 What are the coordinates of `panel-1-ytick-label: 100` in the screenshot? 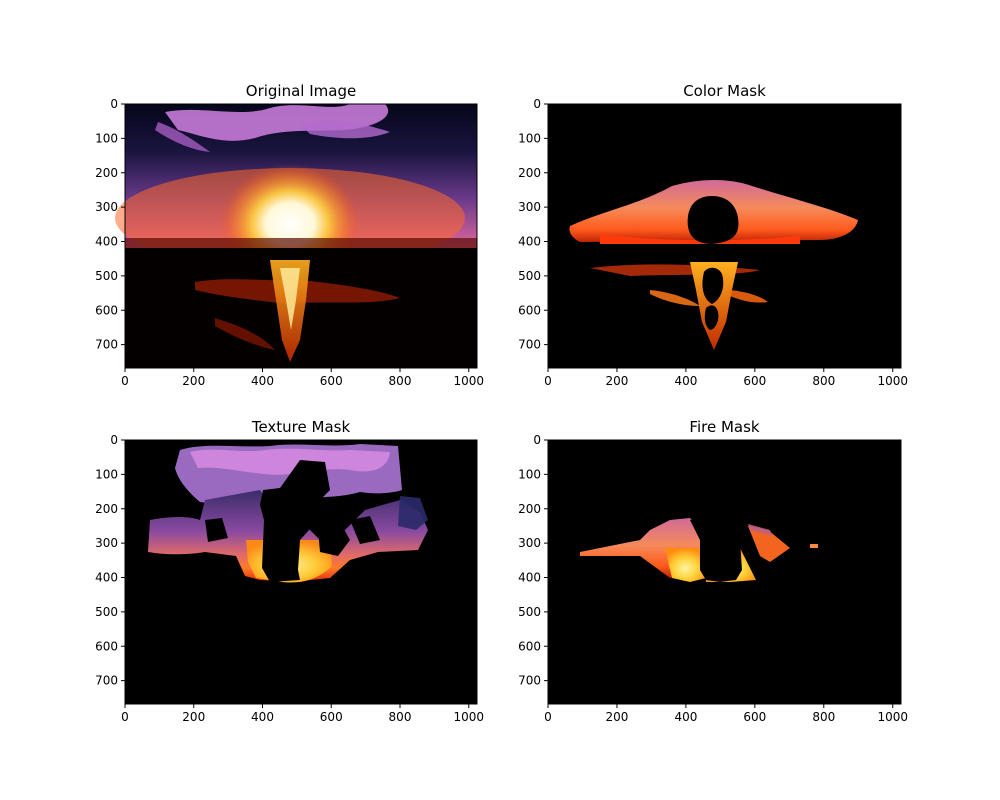 It's located at (106, 138).